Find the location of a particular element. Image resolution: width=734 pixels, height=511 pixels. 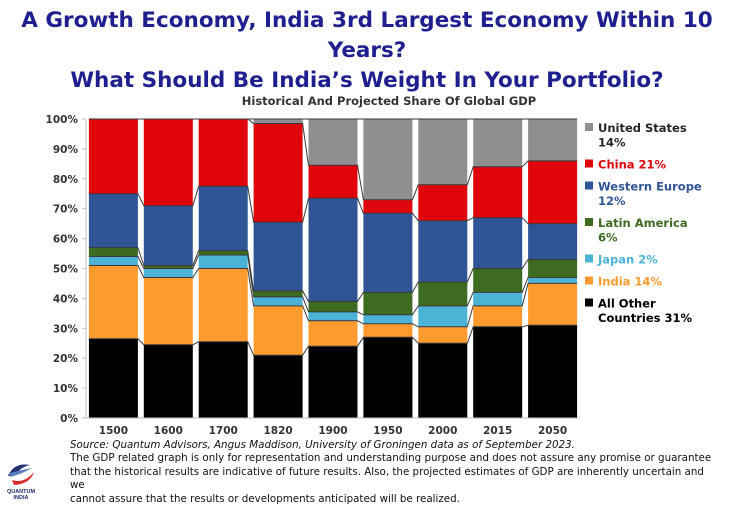

legend-label-latam: 6% is located at coordinates (608, 238).